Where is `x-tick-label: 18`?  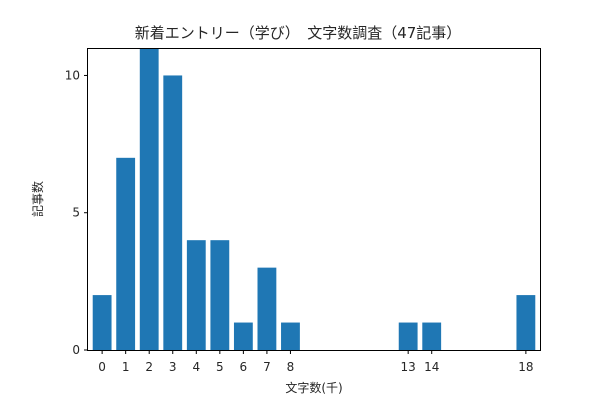 x-tick-label: 18 is located at coordinates (525, 367).